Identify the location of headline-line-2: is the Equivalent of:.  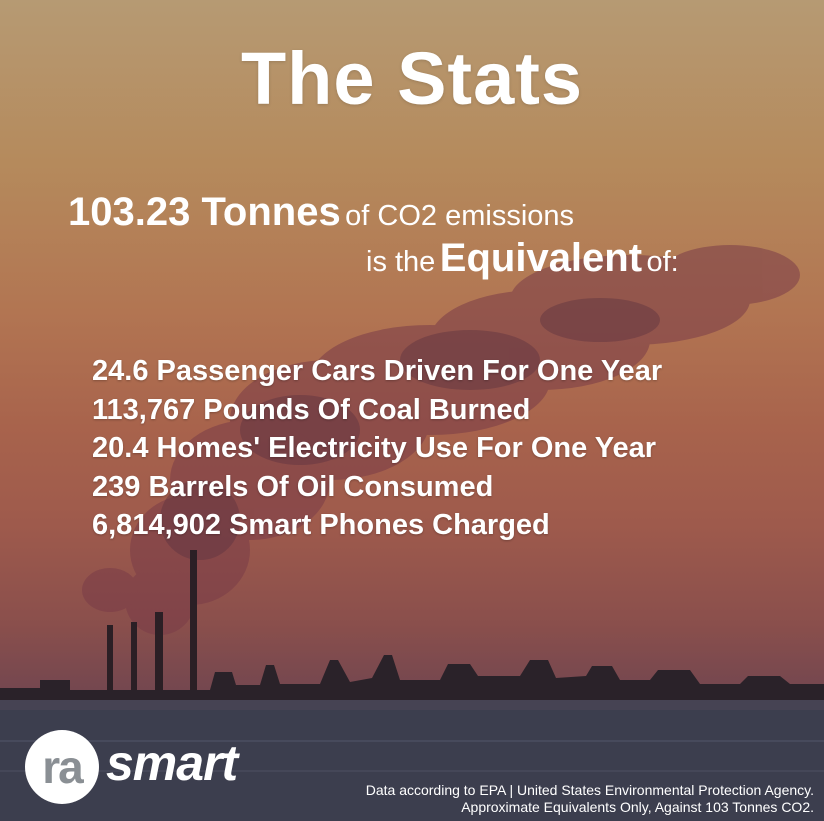
(522, 258).